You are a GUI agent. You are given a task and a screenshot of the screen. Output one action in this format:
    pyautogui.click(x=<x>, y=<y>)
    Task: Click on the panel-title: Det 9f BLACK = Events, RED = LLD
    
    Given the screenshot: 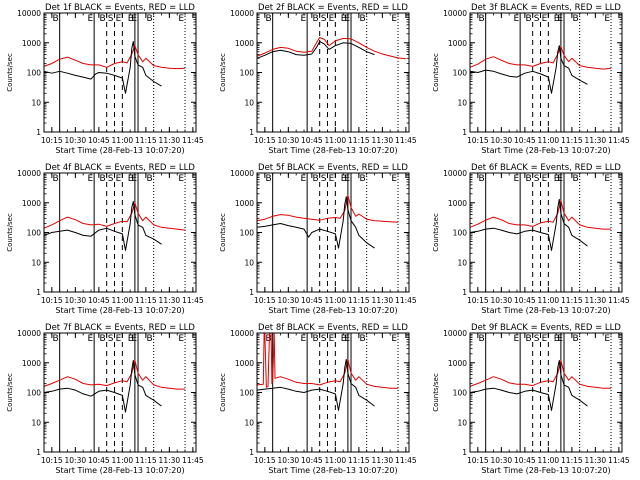 What is the action you would take?
    pyautogui.click(x=546, y=328)
    